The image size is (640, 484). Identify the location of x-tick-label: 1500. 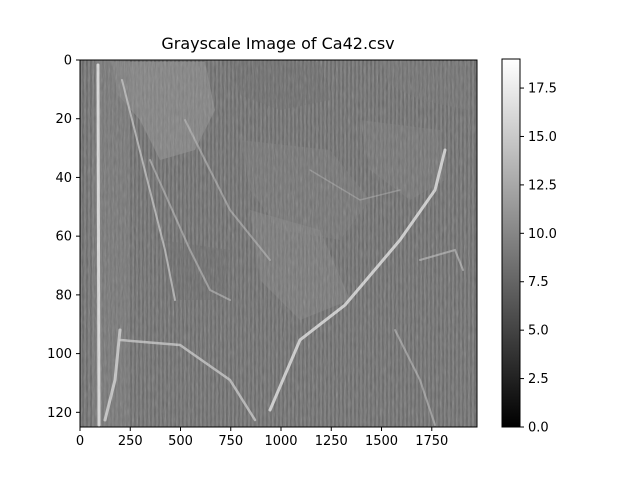
(381, 441).